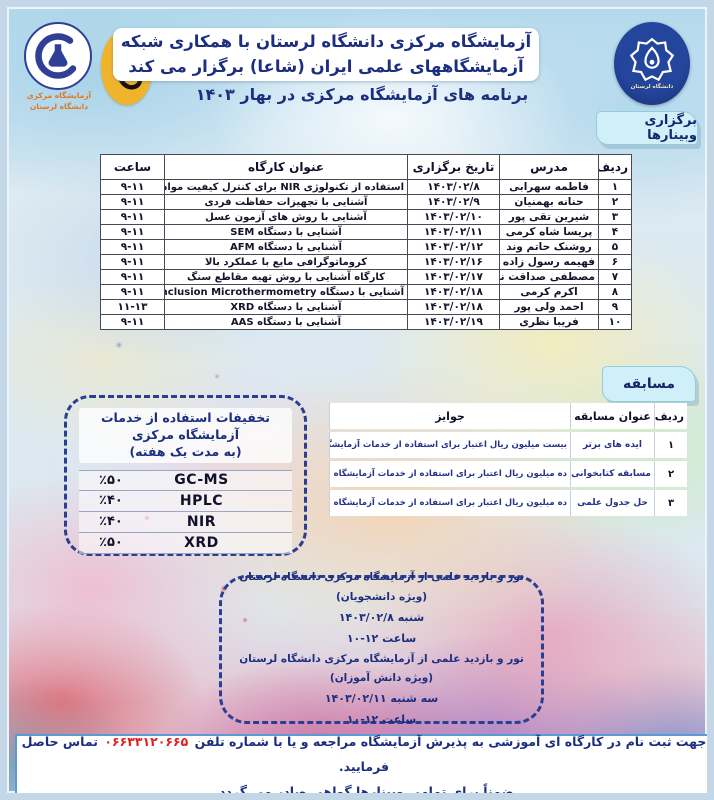 This screenshot has height=800, width=714. Describe the element at coordinates (453, 167) in the screenshot. I see `col-date: تاریخ برگزاری` at that location.